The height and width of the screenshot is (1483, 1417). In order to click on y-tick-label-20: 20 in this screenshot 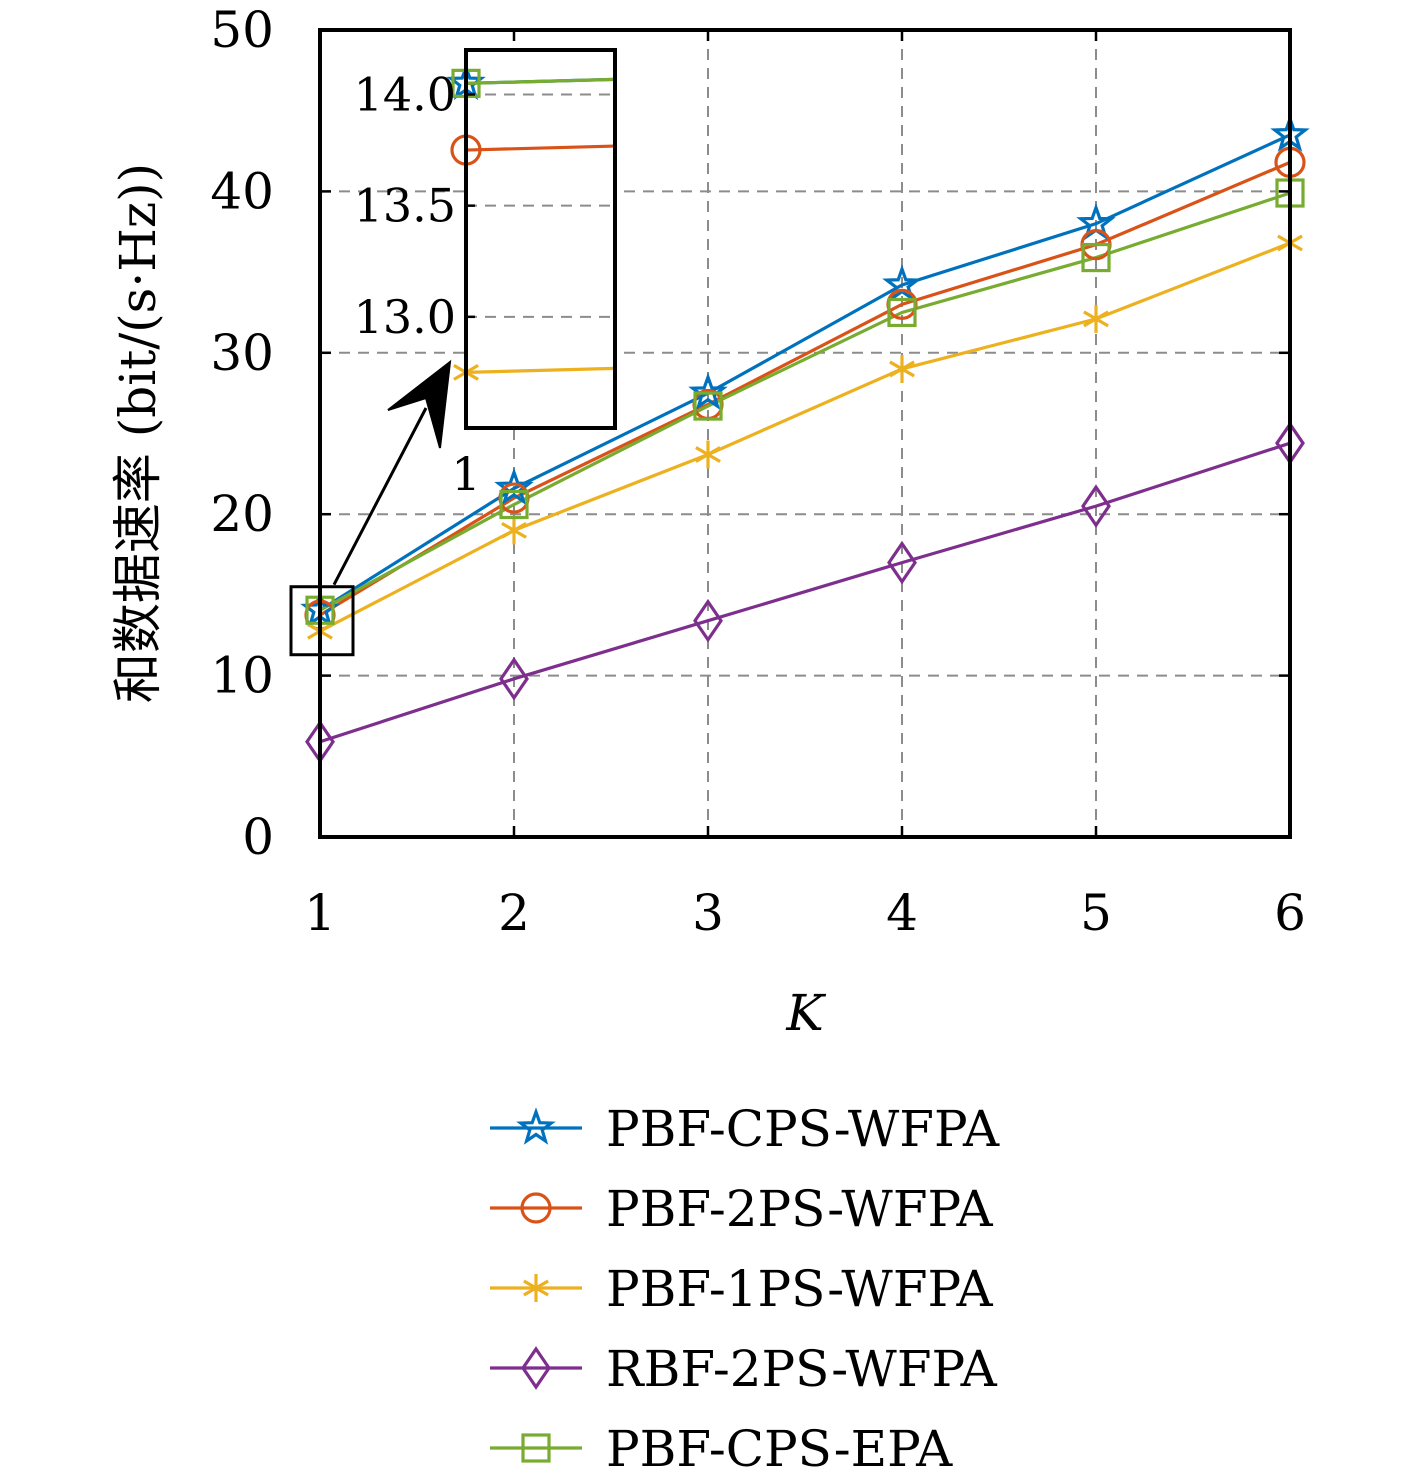, I will do `click(242, 514)`.